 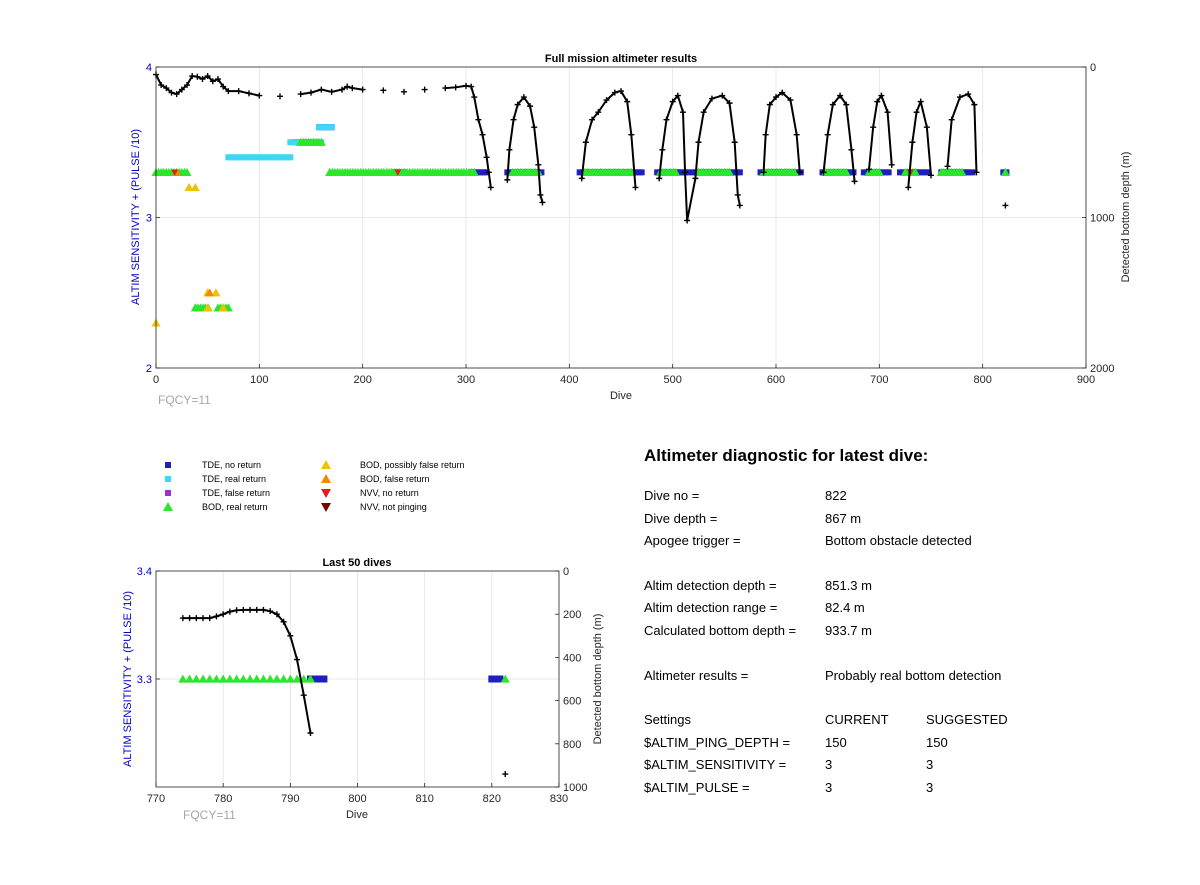 What do you see at coordinates (848, 630) in the screenshot?
I see `diagnostic-value: 933.7 m` at bounding box center [848, 630].